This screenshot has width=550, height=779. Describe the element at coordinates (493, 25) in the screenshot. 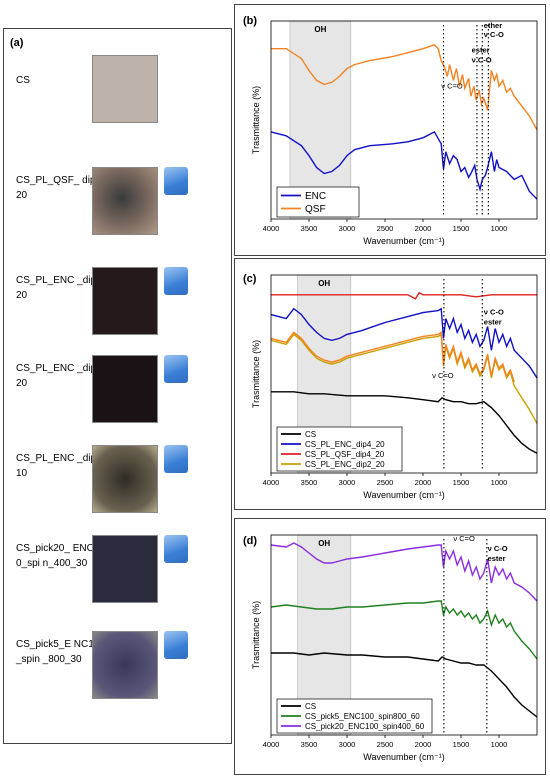

I see `peak-annotation: ether` at that location.